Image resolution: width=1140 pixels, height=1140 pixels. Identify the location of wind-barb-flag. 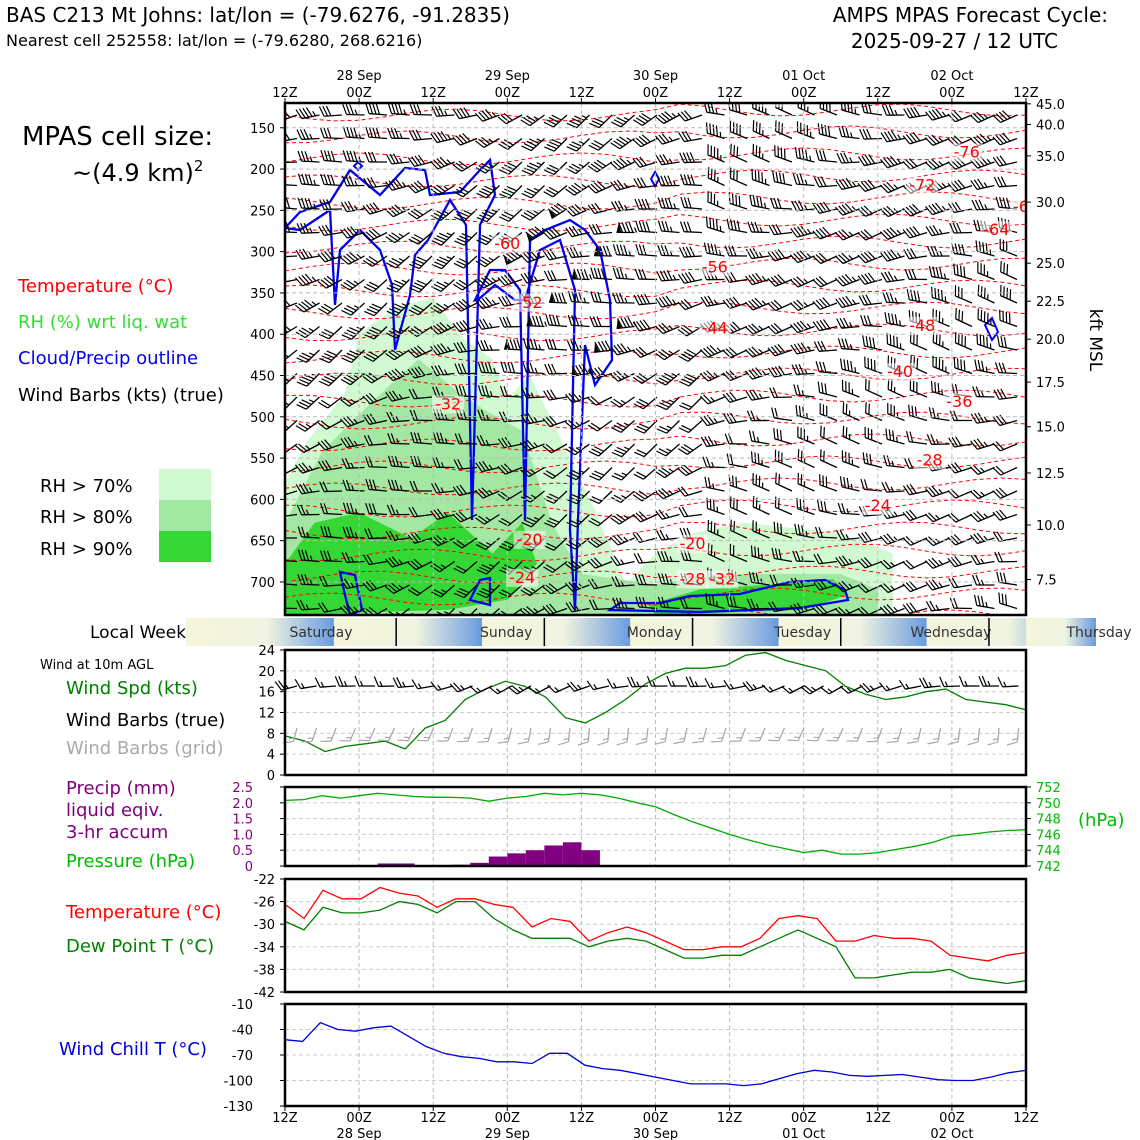
(552, 214).